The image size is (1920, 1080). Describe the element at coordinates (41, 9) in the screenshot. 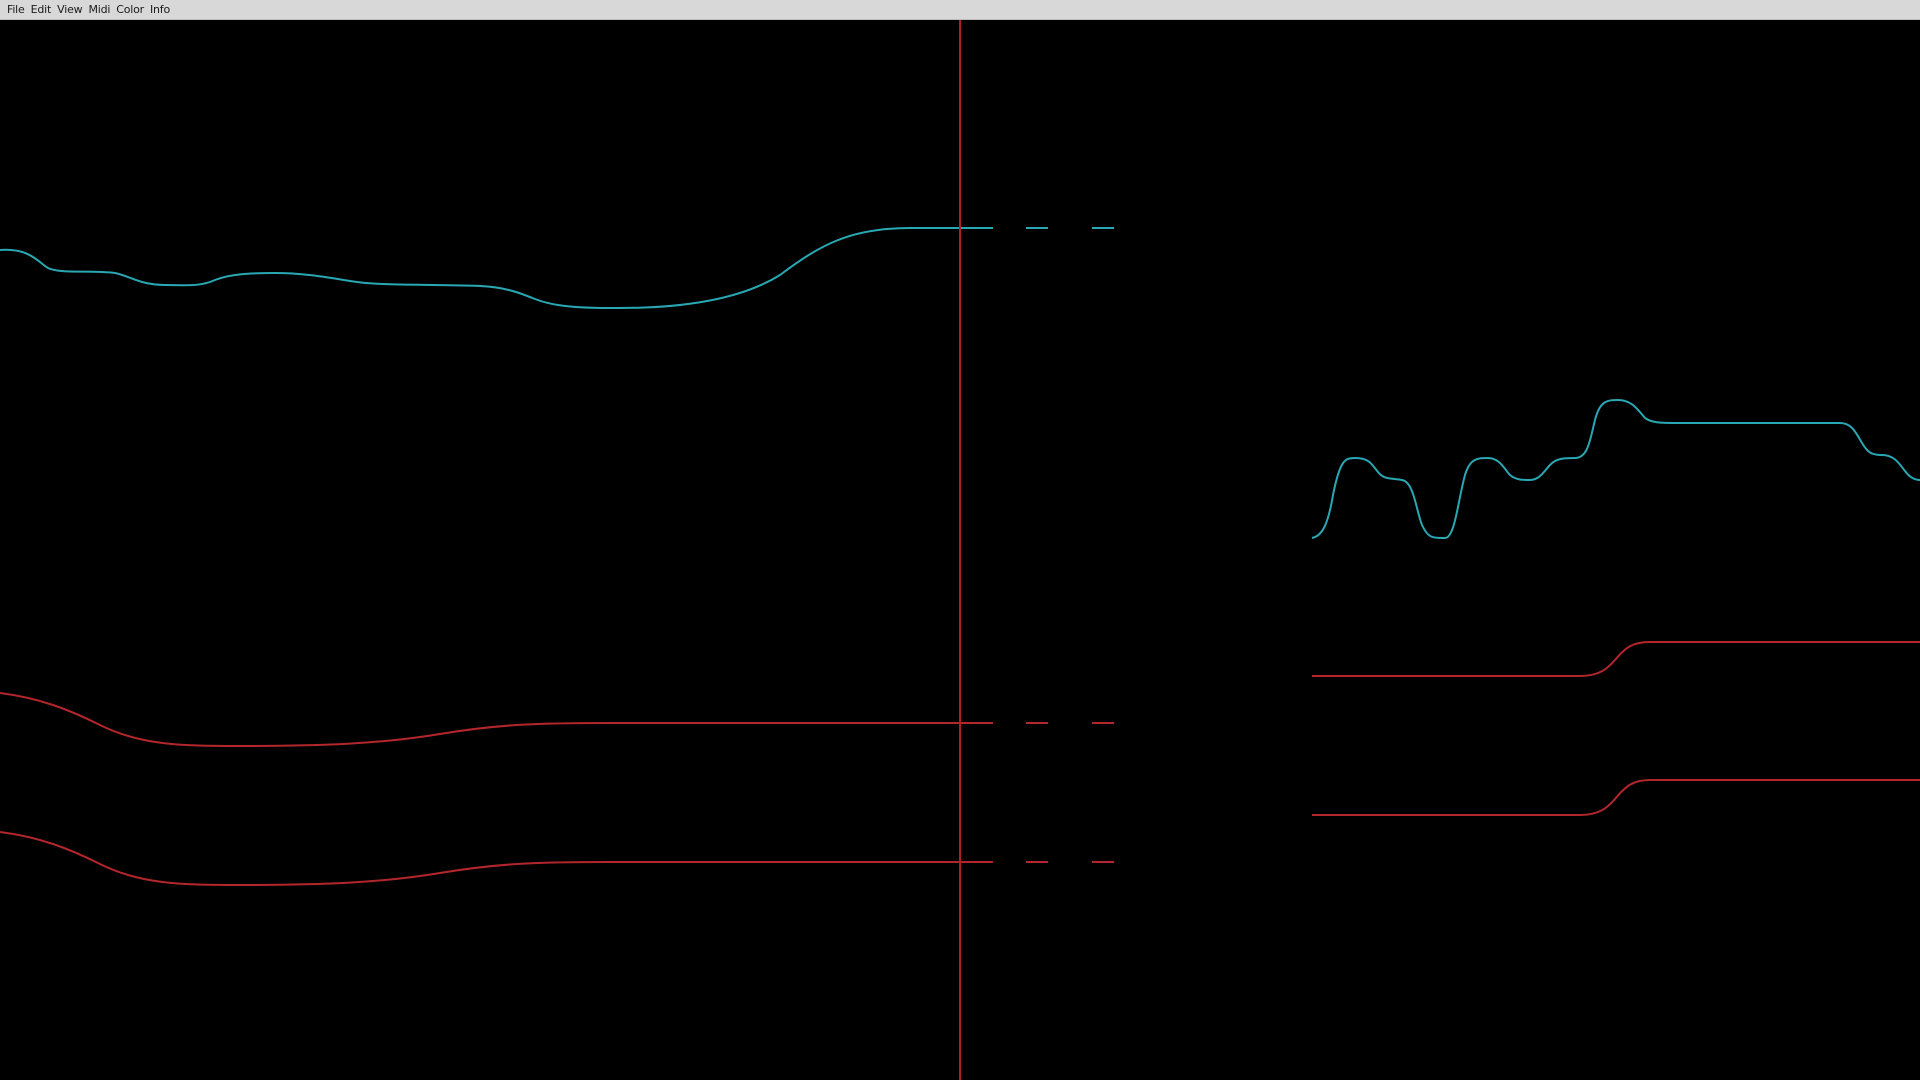

I see `menu-edit: Edit` at that location.